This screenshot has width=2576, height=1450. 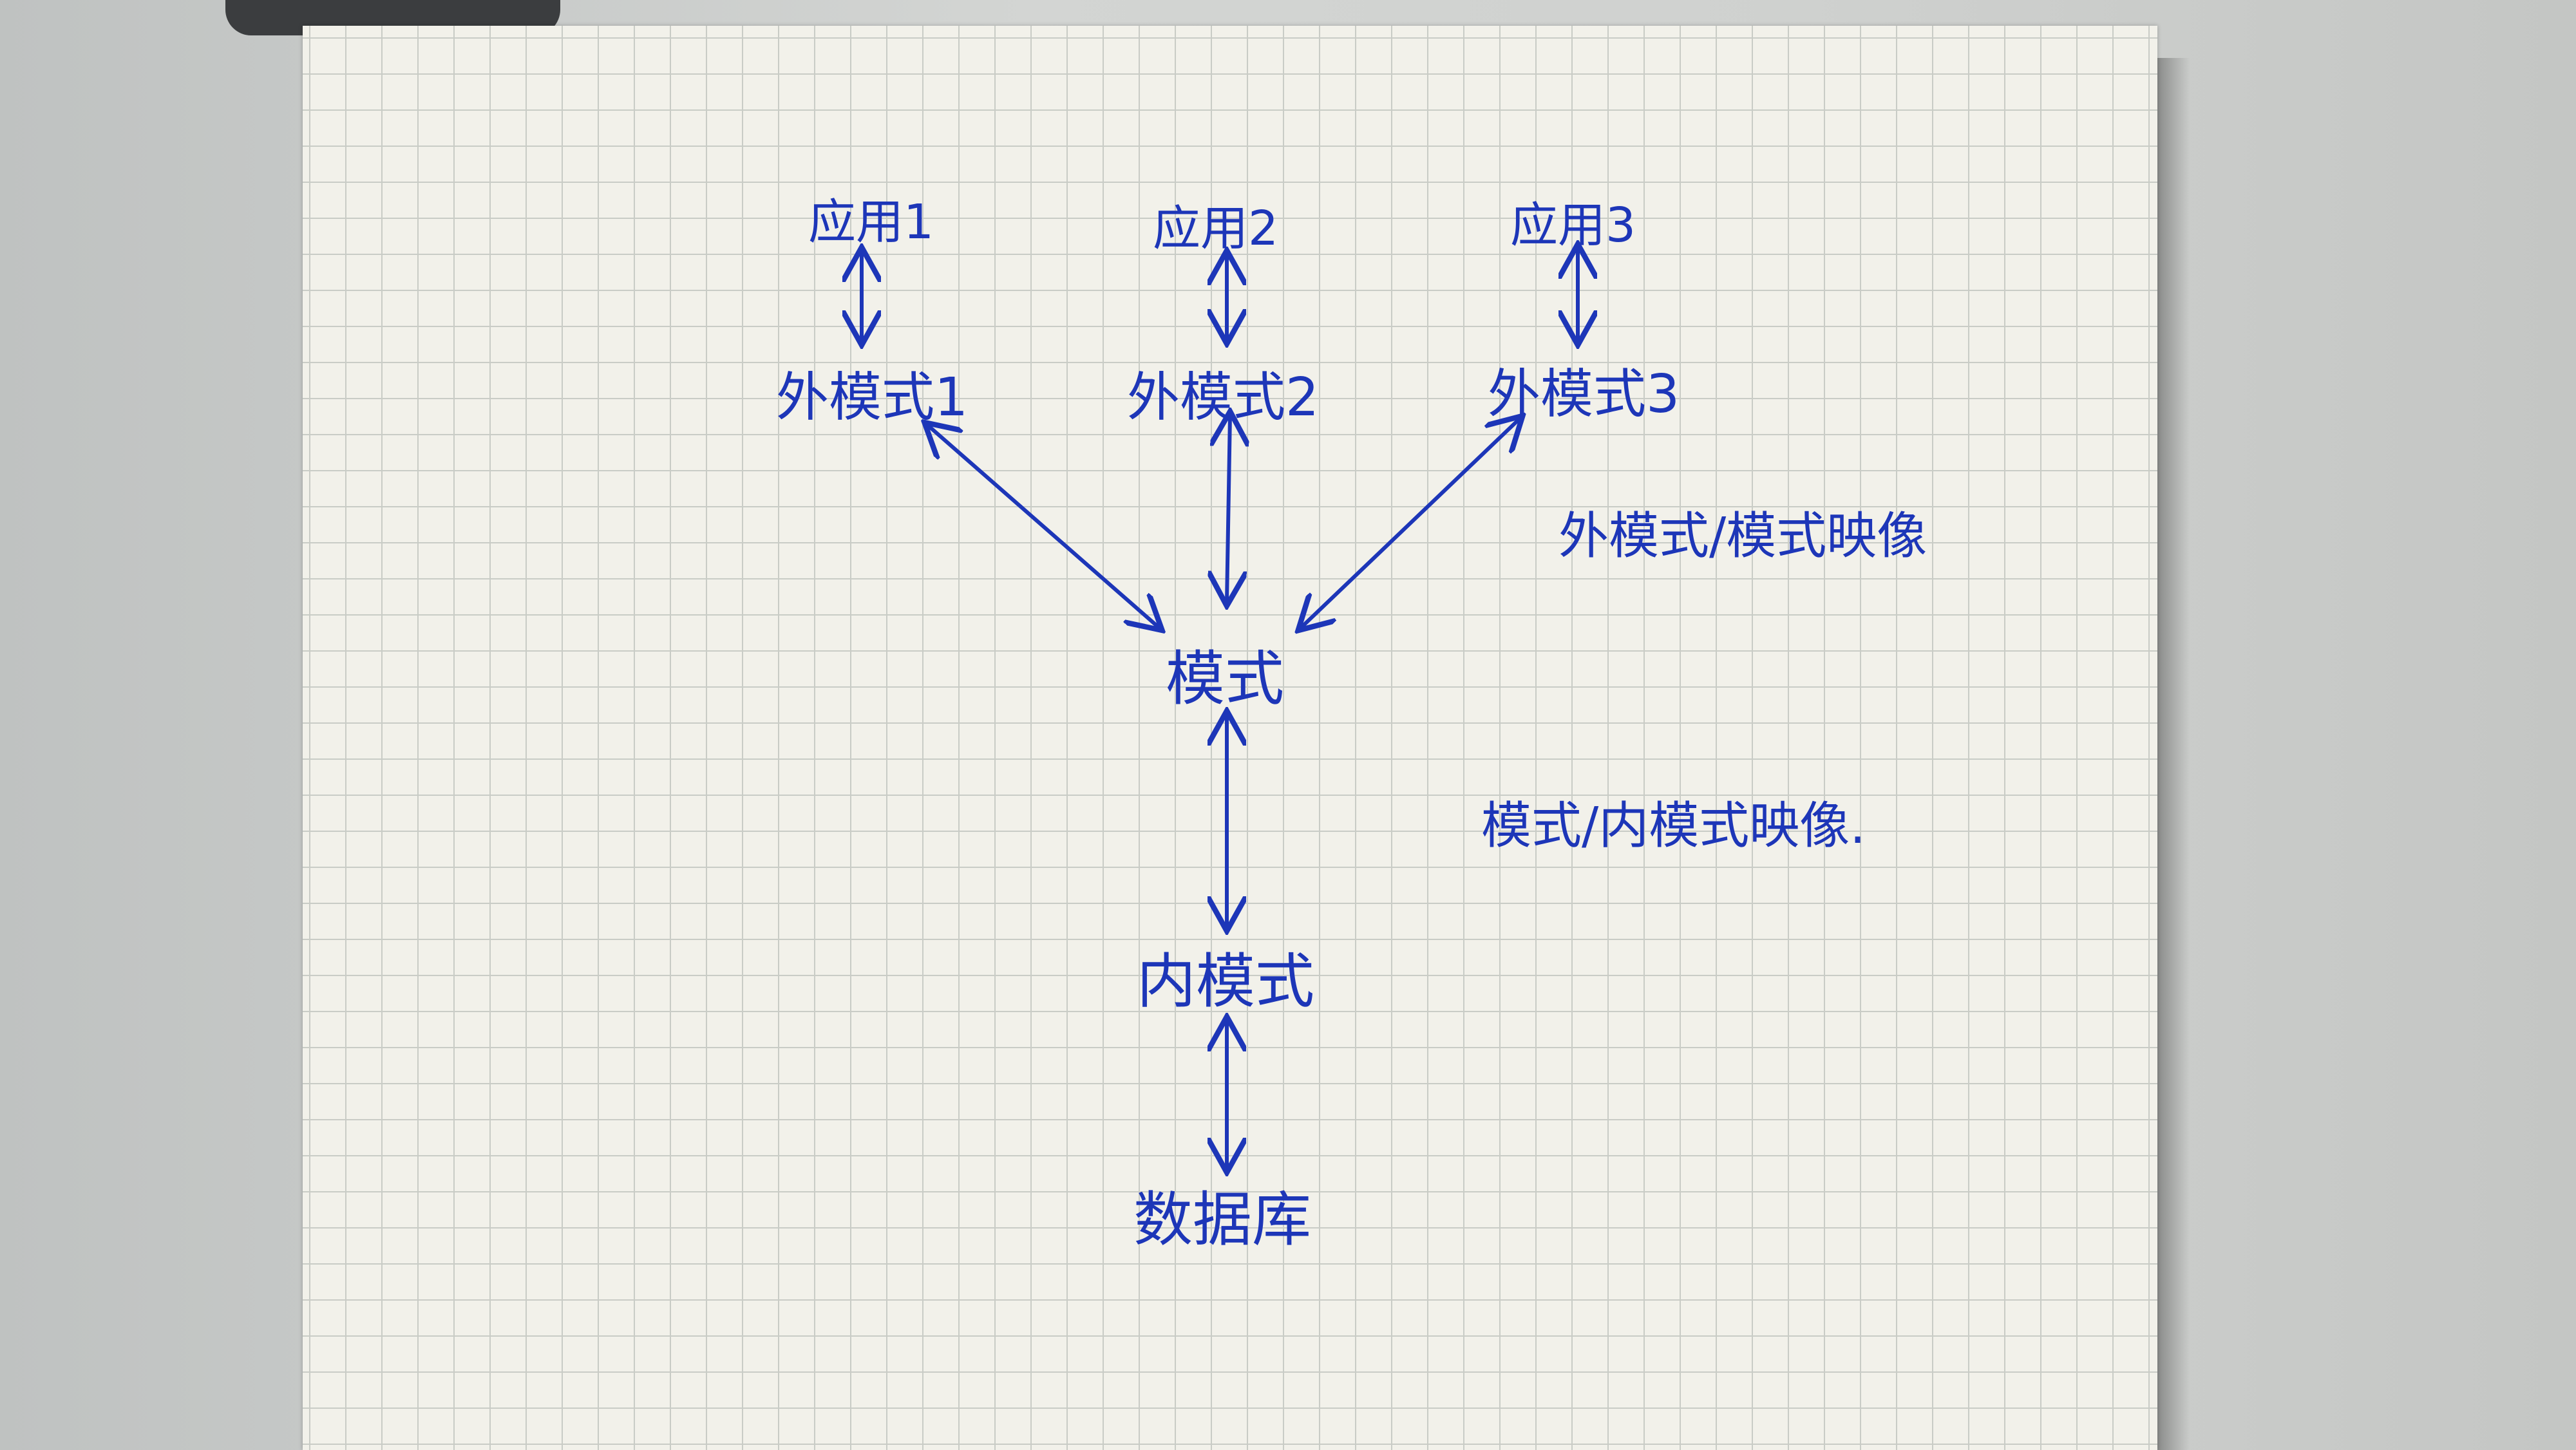 I want to click on node-ext1: 外模式1, so click(x=873, y=397).